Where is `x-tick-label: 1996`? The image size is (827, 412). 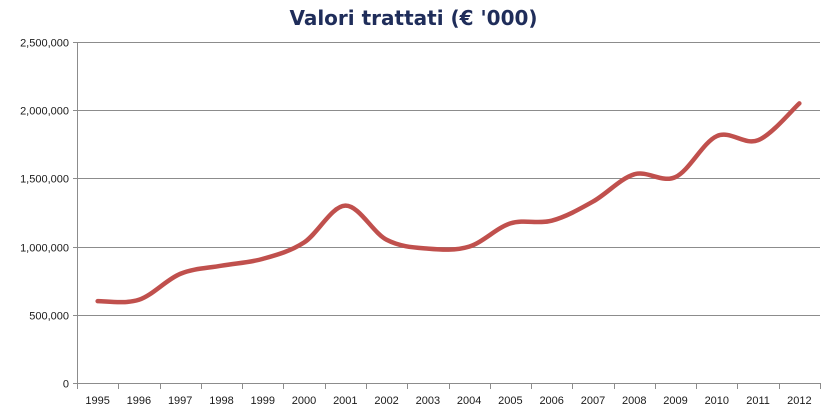
x-tick-label: 1996 is located at coordinates (139, 401).